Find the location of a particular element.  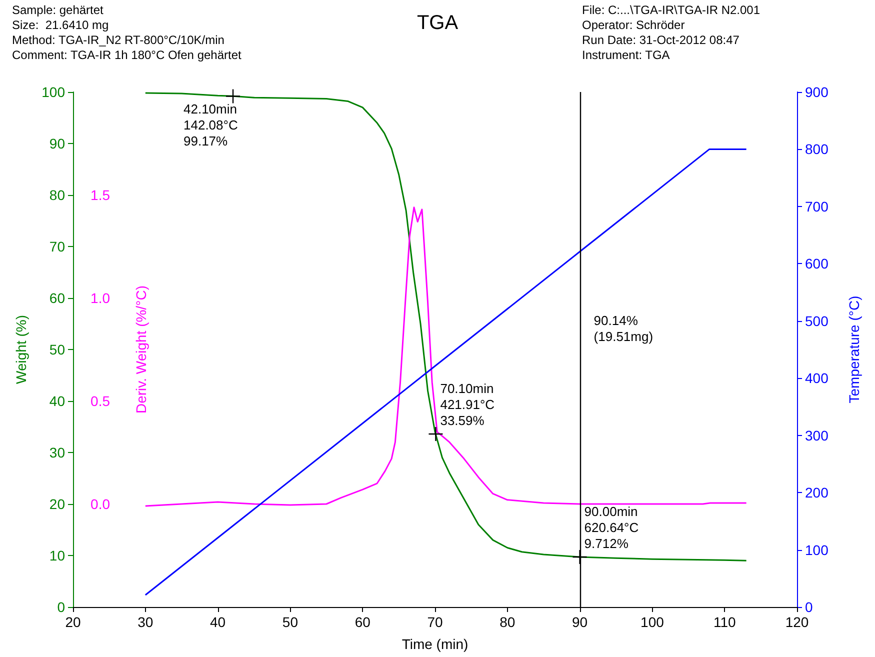

x-tick-label: 80 is located at coordinates (508, 622).